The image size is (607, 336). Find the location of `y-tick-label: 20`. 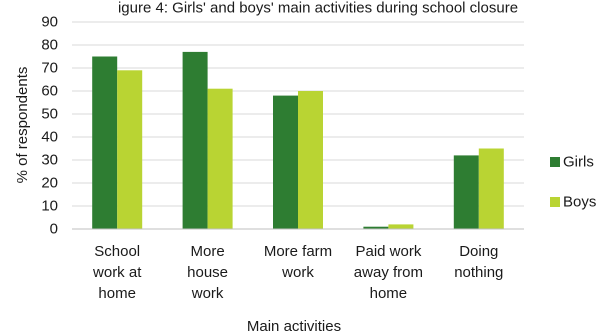

y-tick-label: 20 is located at coordinates (49, 183).